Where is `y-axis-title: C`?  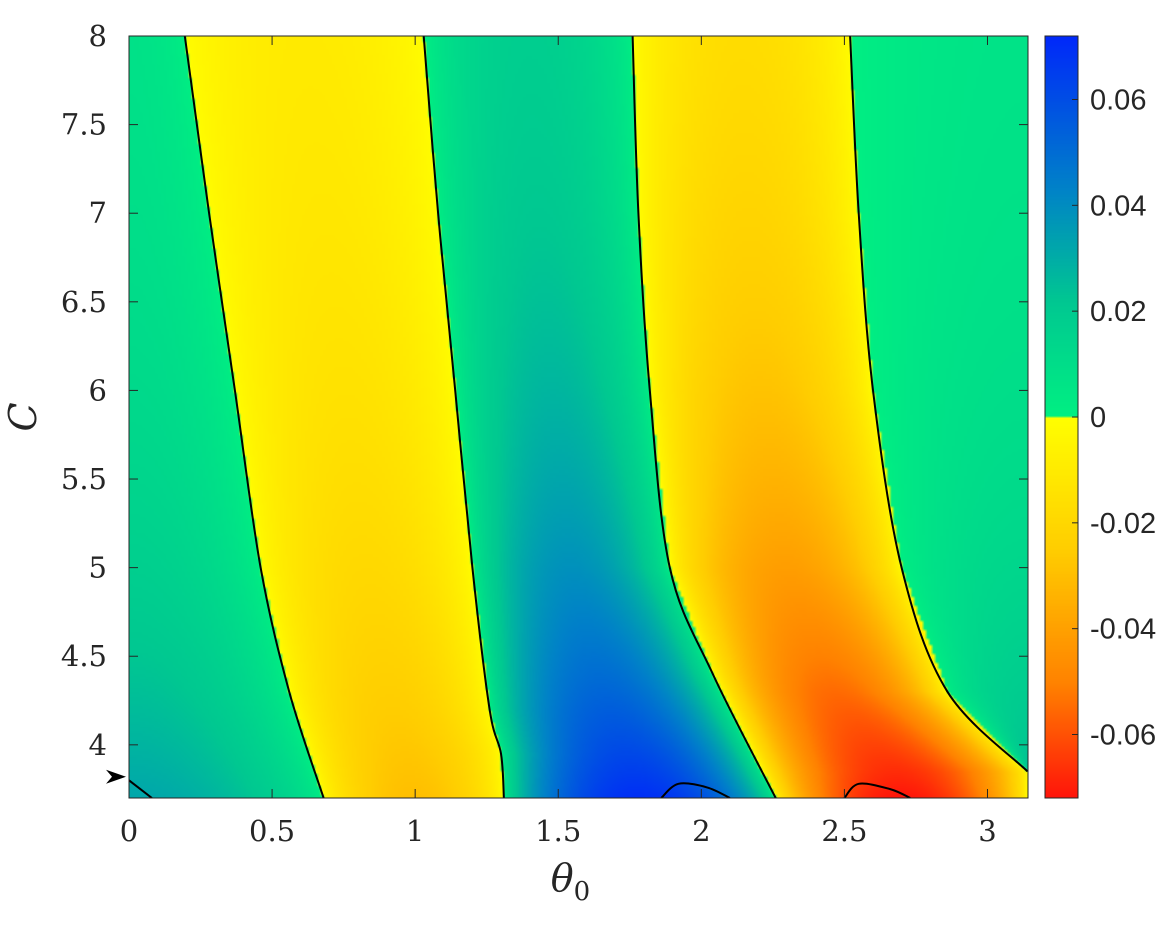 y-axis-title: C is located at coordinates (23, 416).